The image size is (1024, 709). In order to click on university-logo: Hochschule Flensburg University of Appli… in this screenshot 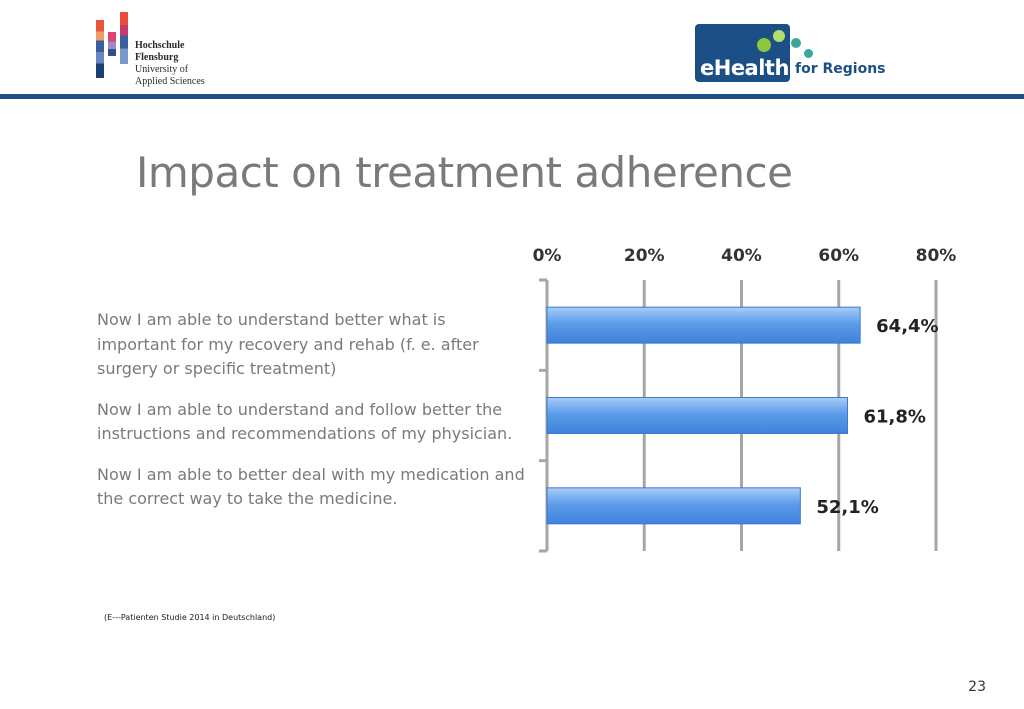, I will do `click(157, 52)`.